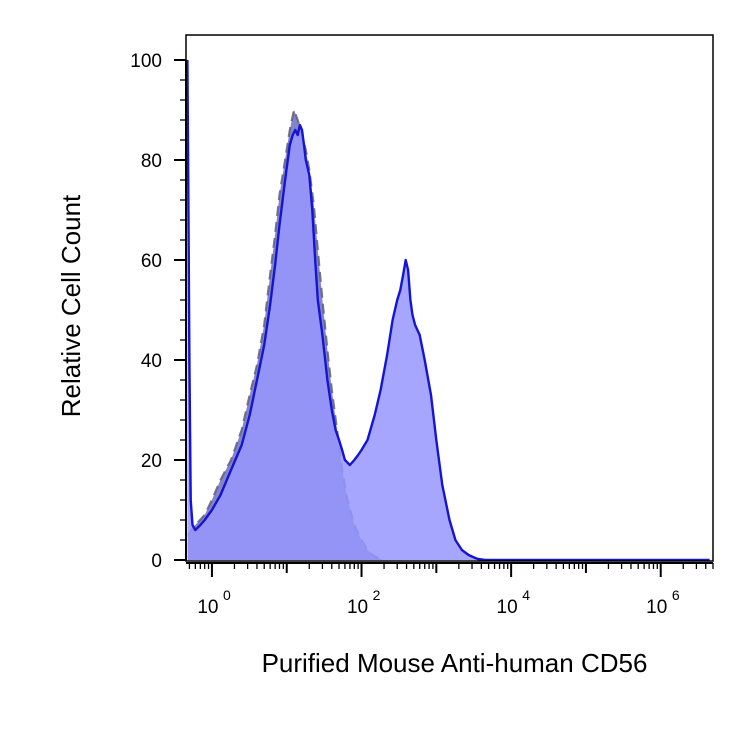 Image resolution: width=750 pixels, height=733 pixels. Describe the element at coordinates (455, 663) in the screenshot. I see `x-axis-title: Purified Mouse Anti-human CD56` at that location.